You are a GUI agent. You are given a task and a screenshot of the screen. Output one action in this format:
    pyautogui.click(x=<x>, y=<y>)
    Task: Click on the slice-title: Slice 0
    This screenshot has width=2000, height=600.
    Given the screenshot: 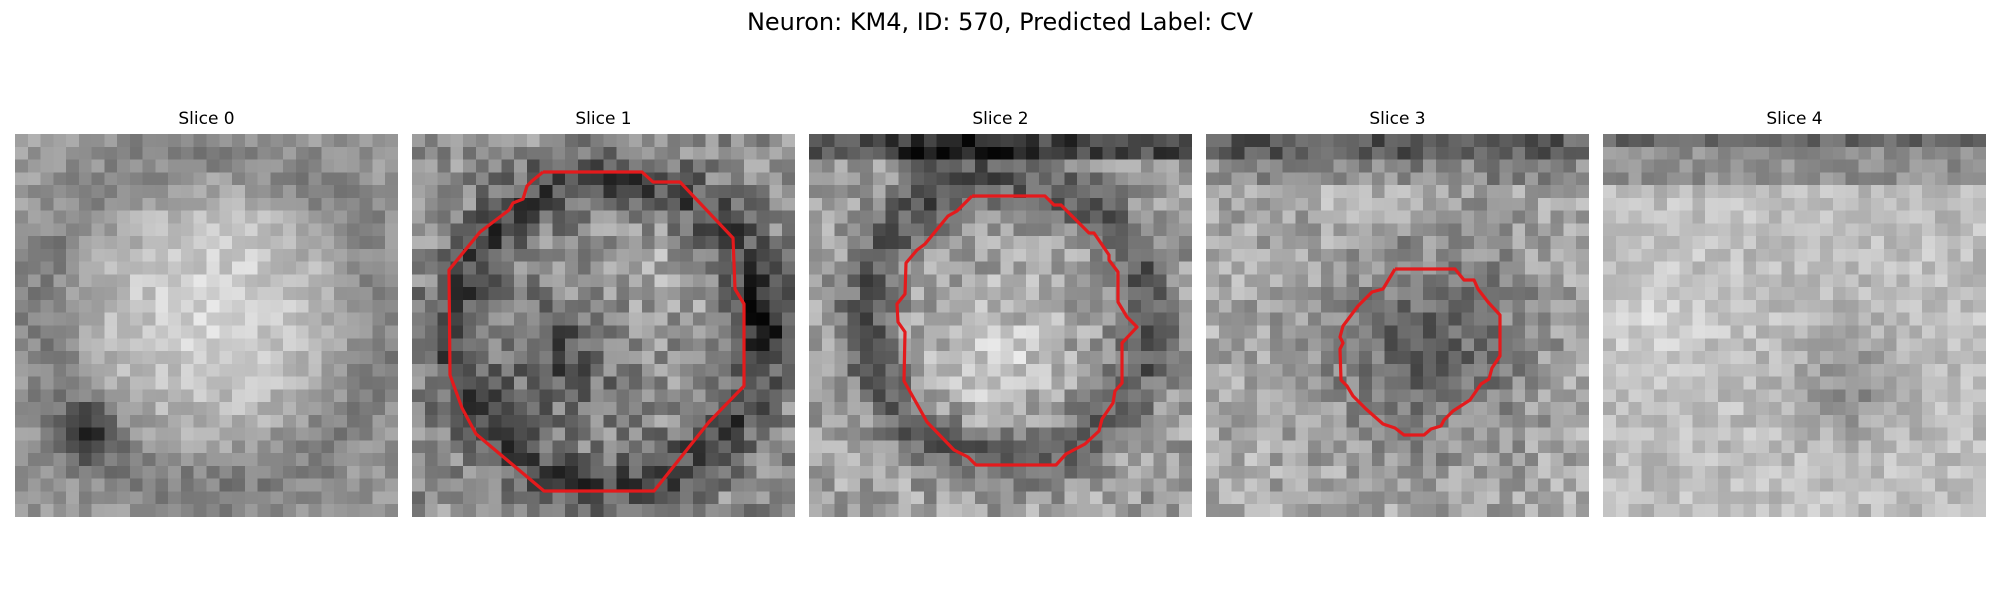 What is the action you would take?
    pyautogui.click(x=206, y=119)
    